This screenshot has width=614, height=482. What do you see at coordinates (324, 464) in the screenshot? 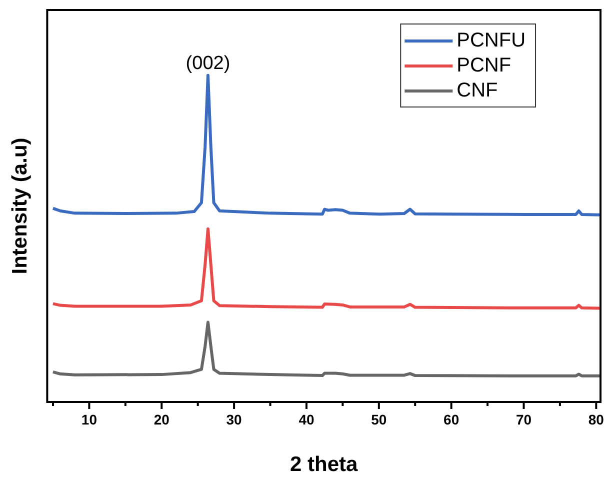
I see `x-axis-title: 2 theta` at bounding box center [324, 464].